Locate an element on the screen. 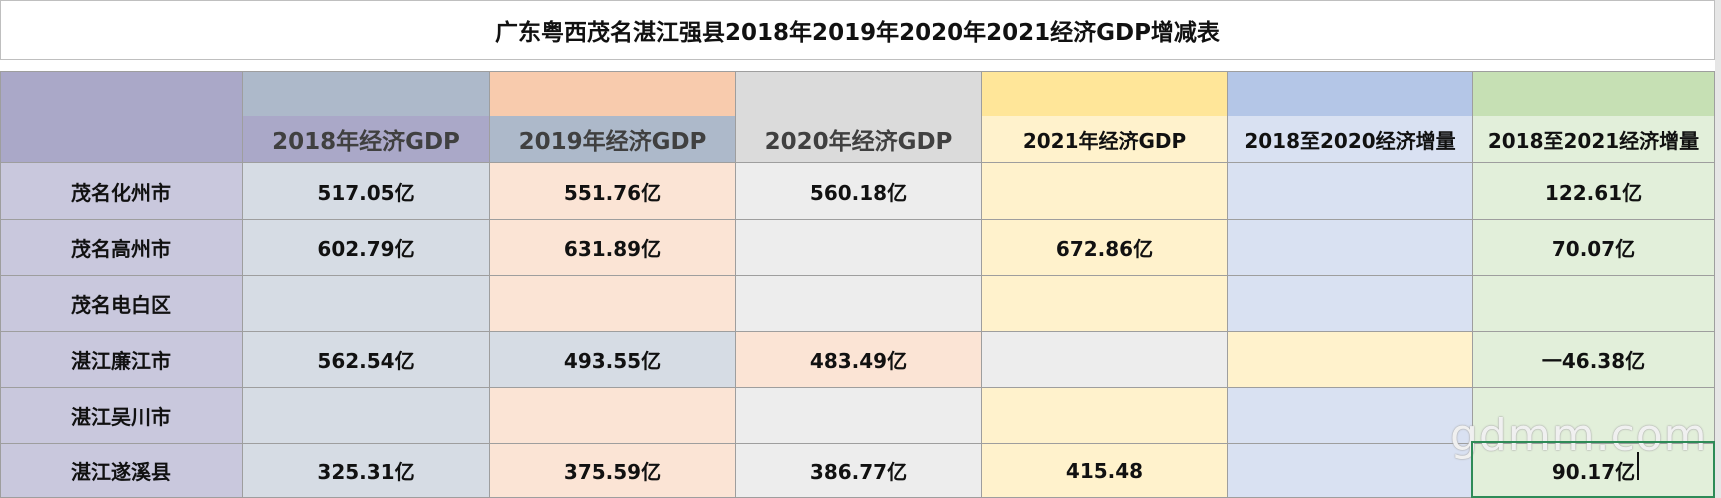  cell-inc2021: 90.17亿 is located at coordinates (1594, 471).